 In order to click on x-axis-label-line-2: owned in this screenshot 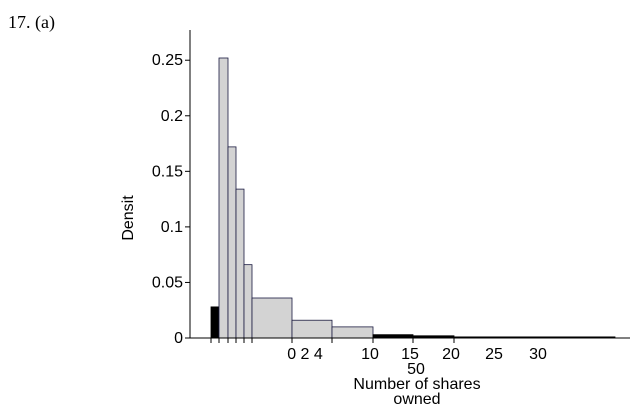, I will do `click(416, 399)`.